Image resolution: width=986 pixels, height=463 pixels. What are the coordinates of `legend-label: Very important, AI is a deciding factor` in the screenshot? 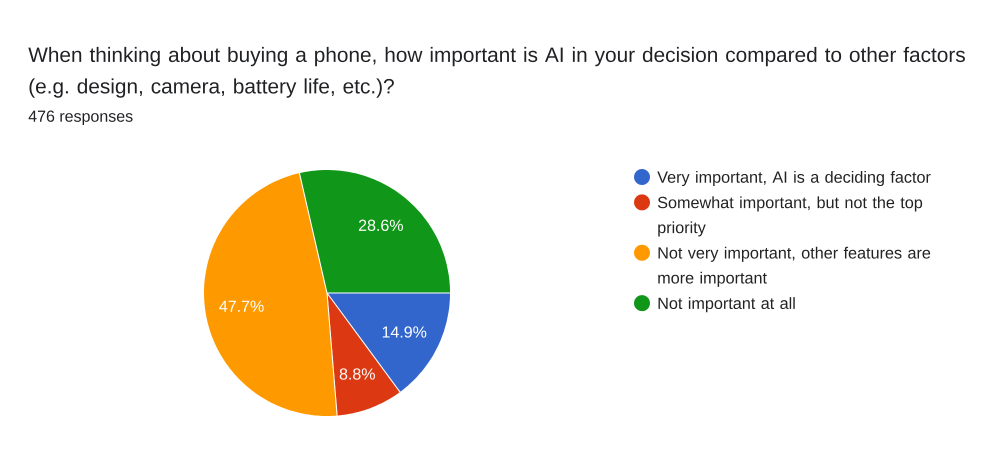 It's located at (794, 178).